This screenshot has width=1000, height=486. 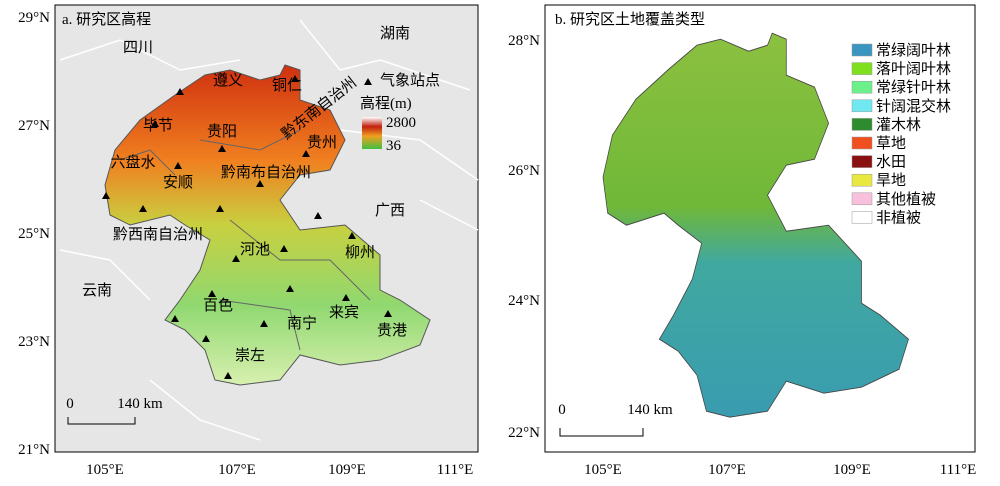 I want to click on city-lines, so click(x=245, y=240).